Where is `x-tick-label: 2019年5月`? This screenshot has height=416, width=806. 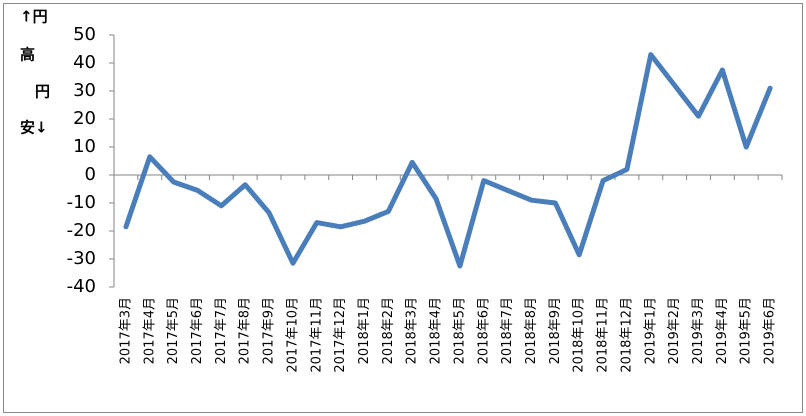 x-tick-label: 2019年5月 is located at coordinates (746, 330).